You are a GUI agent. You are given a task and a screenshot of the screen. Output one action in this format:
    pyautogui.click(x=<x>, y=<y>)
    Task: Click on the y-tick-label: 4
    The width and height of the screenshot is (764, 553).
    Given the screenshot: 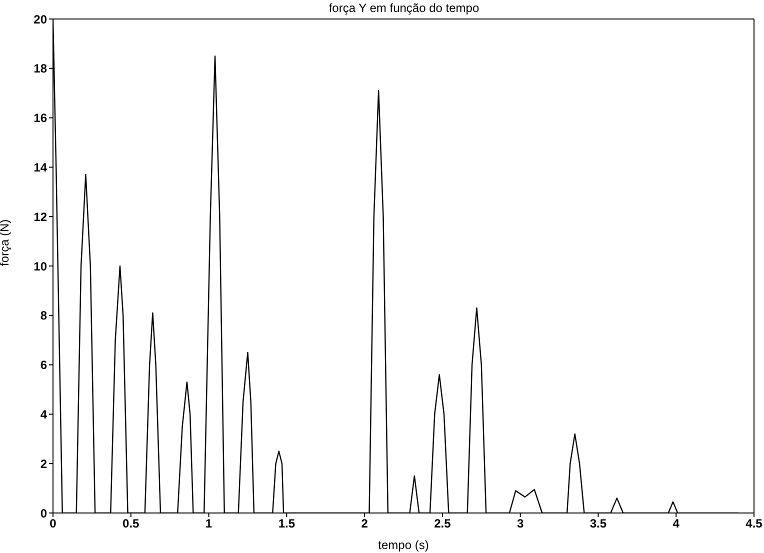 What is the action you would take?
    pyautogui.click(x=44, y=414)
    